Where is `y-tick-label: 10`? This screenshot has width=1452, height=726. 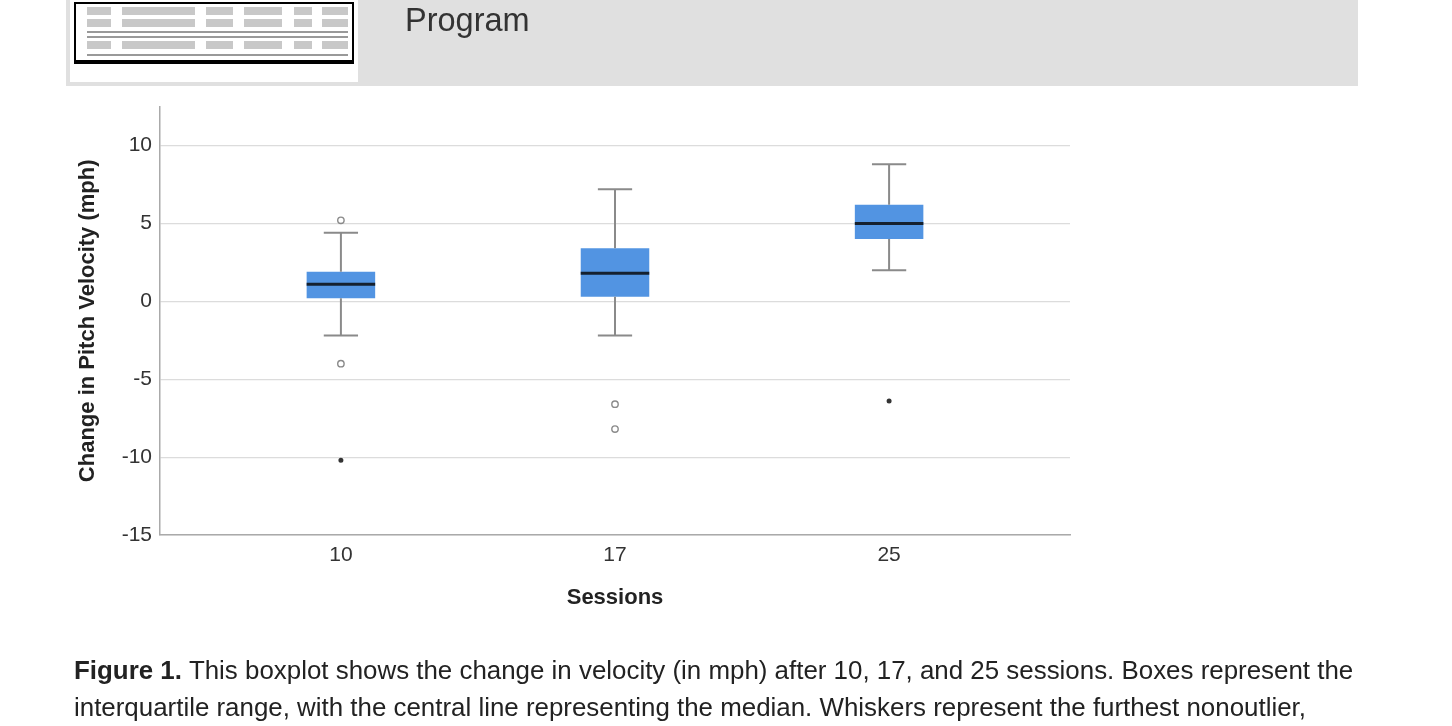 y-tick-label: 10 is located at coordinates (140, 144).